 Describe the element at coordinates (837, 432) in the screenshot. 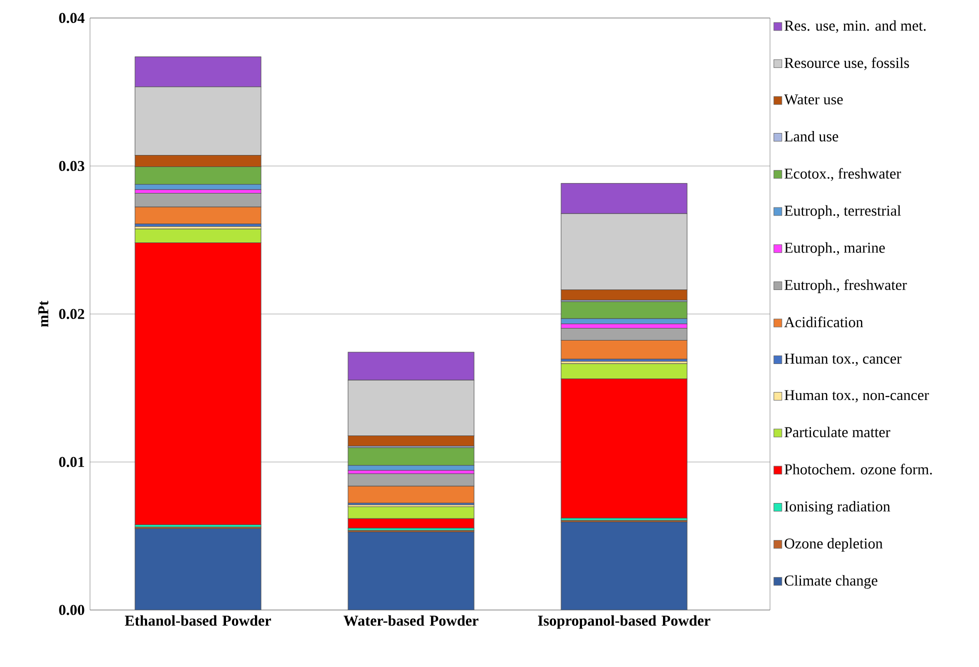

I see `legend-label: Particulate matter` at that location.